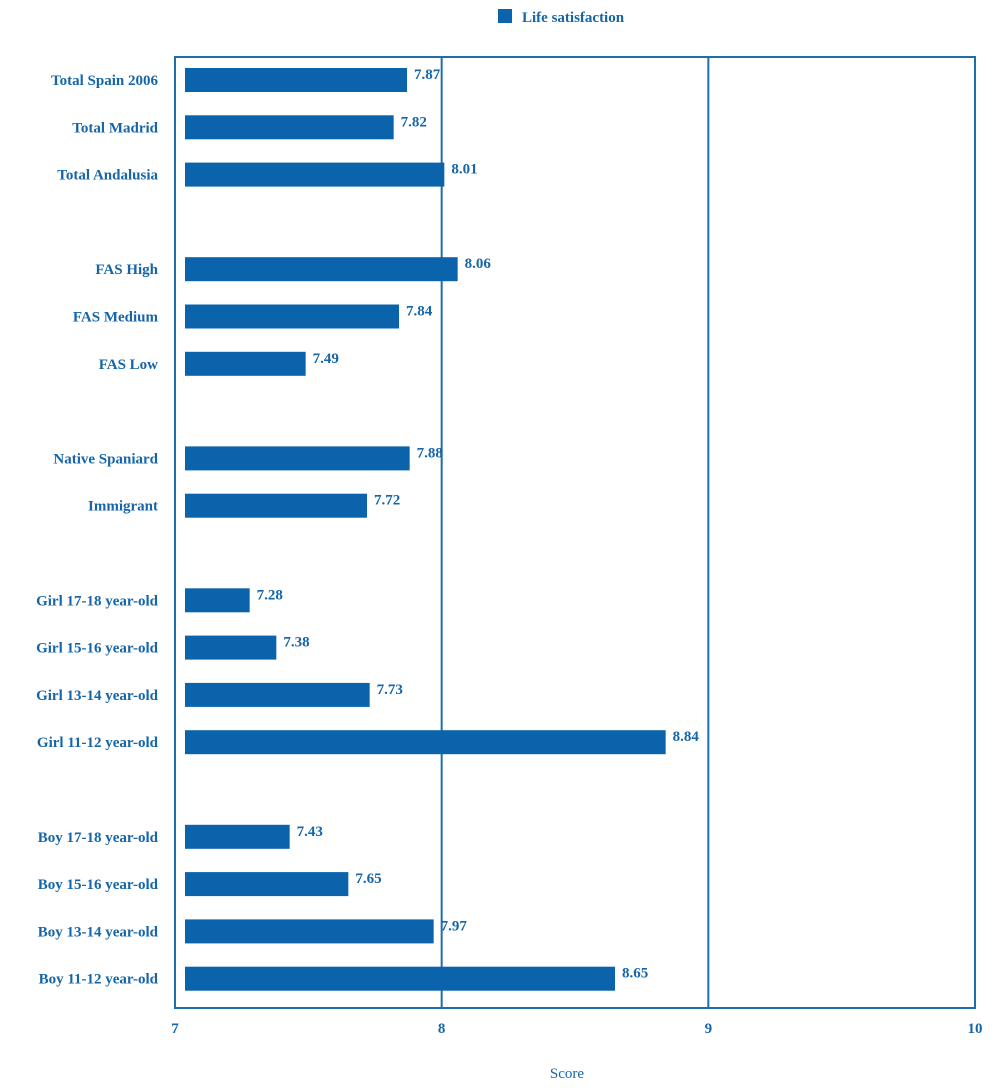 Image resolution: width=992 pixels, height=1088 pixels. What do you see at coordinates (505, 16) in the screenshot?
I see `legend-swatch` at bounding box center [505, 16].